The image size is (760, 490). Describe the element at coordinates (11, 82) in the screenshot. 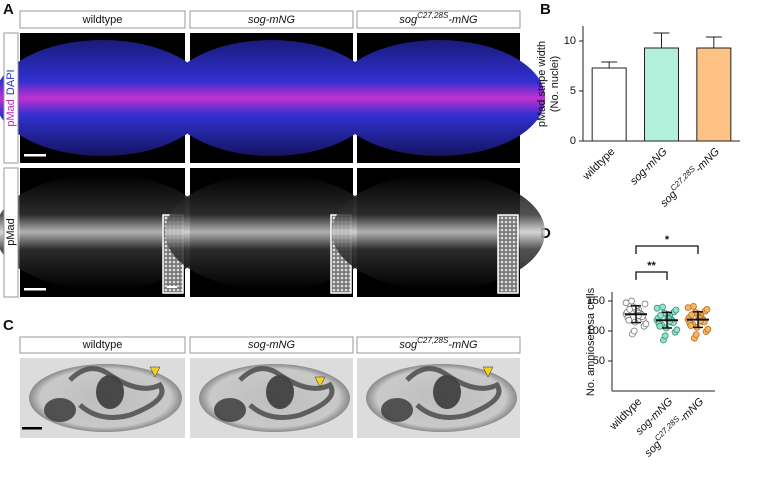

I see `stain-dapi: DAPI` at that location.